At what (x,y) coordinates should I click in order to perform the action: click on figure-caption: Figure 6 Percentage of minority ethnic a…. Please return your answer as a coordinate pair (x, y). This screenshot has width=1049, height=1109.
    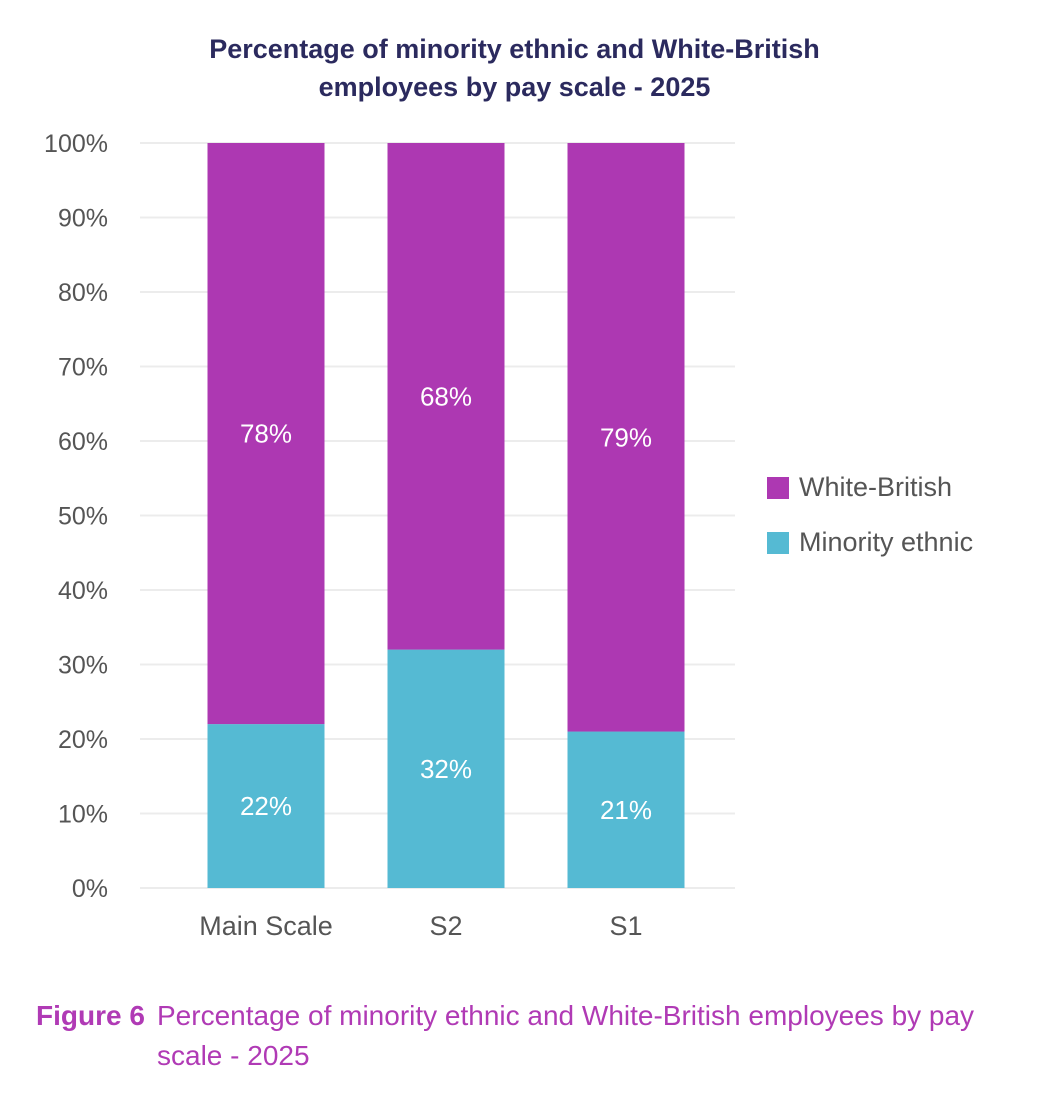
    Looking at the image, I should click on (526, 1033).